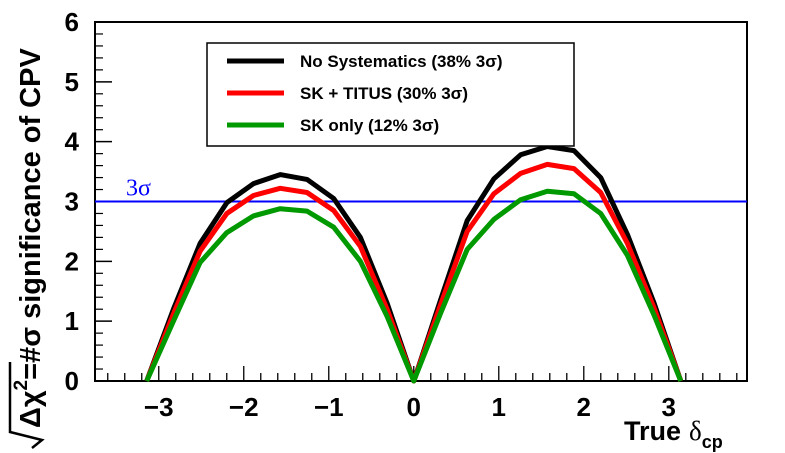  Describe the element at coordinates (499, 407) in the screenshot. I see `x-tick-label: 1` at that location.